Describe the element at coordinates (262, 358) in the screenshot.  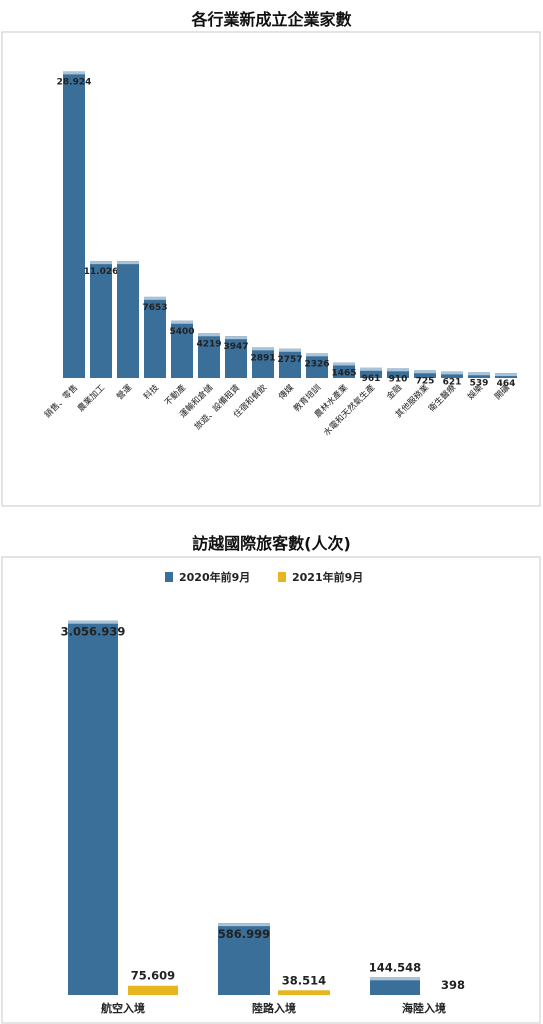
I see `chart1-value-label: 2891` at that location.